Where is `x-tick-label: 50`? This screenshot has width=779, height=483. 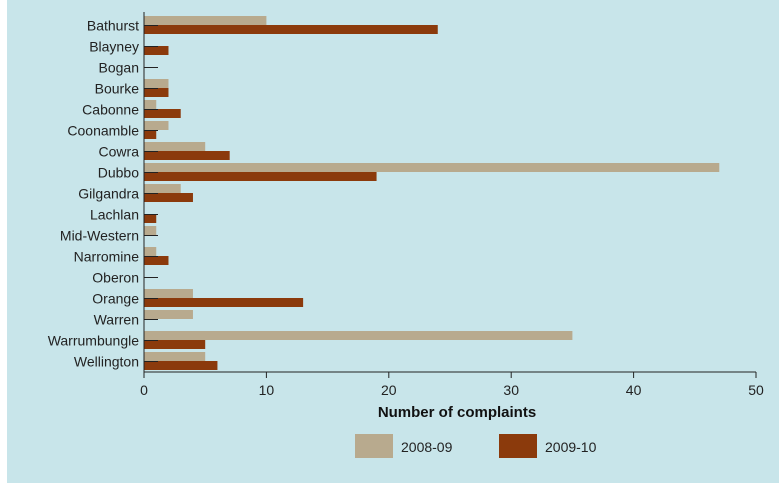
x-tick-label: 50 is located at coordinates (756, 390).